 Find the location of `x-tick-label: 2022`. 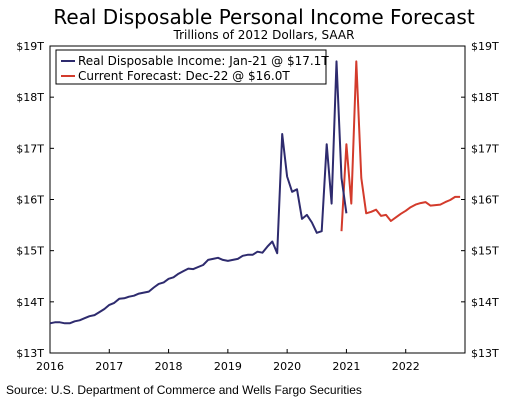

x-tick-label: 2022 is located at coordinates (406, 366).